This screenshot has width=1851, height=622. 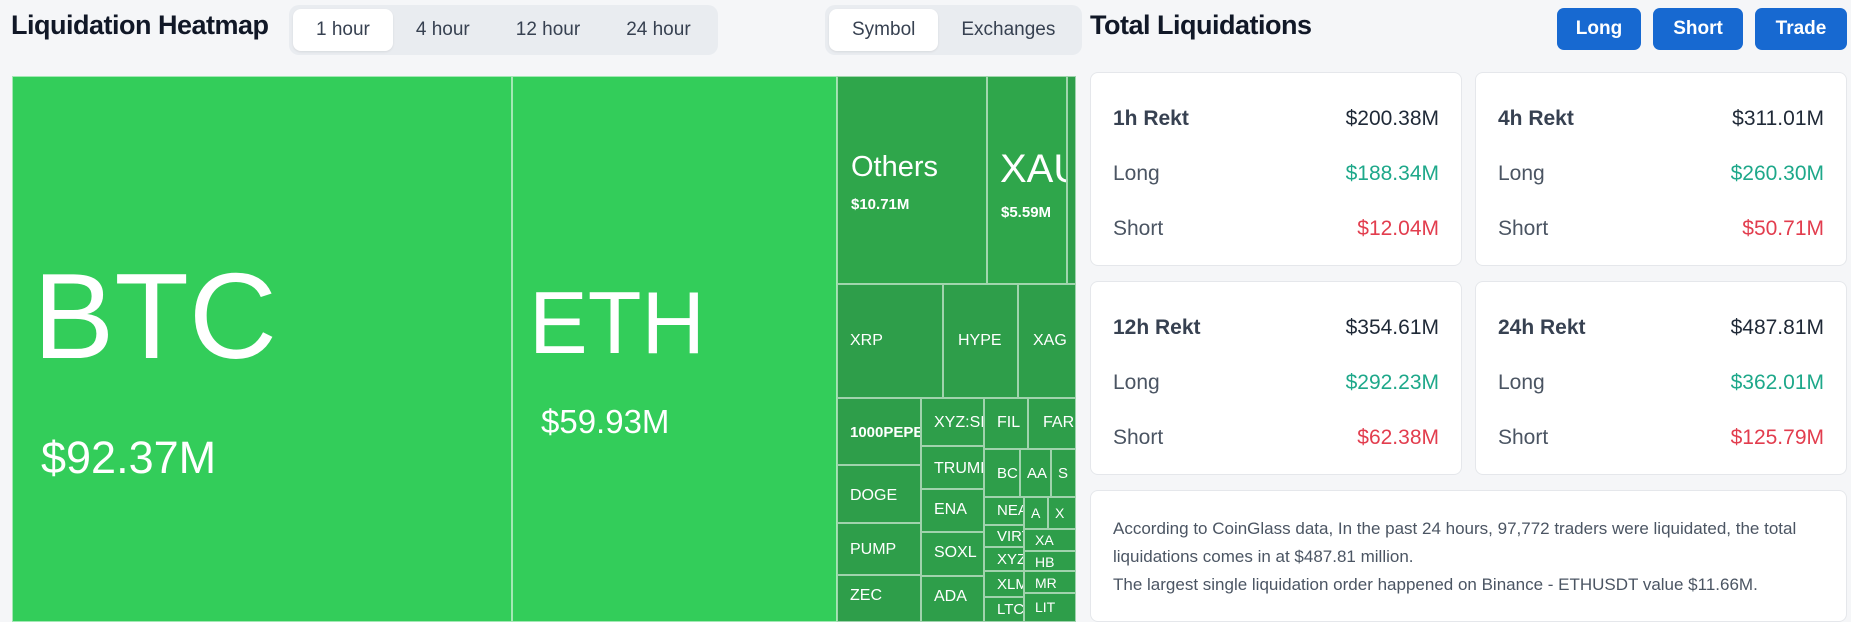 What do you see at coordinates (895, 167) in the screenshot?
I see `tile-others-symbol: Others` at bounding box center [895, 167].